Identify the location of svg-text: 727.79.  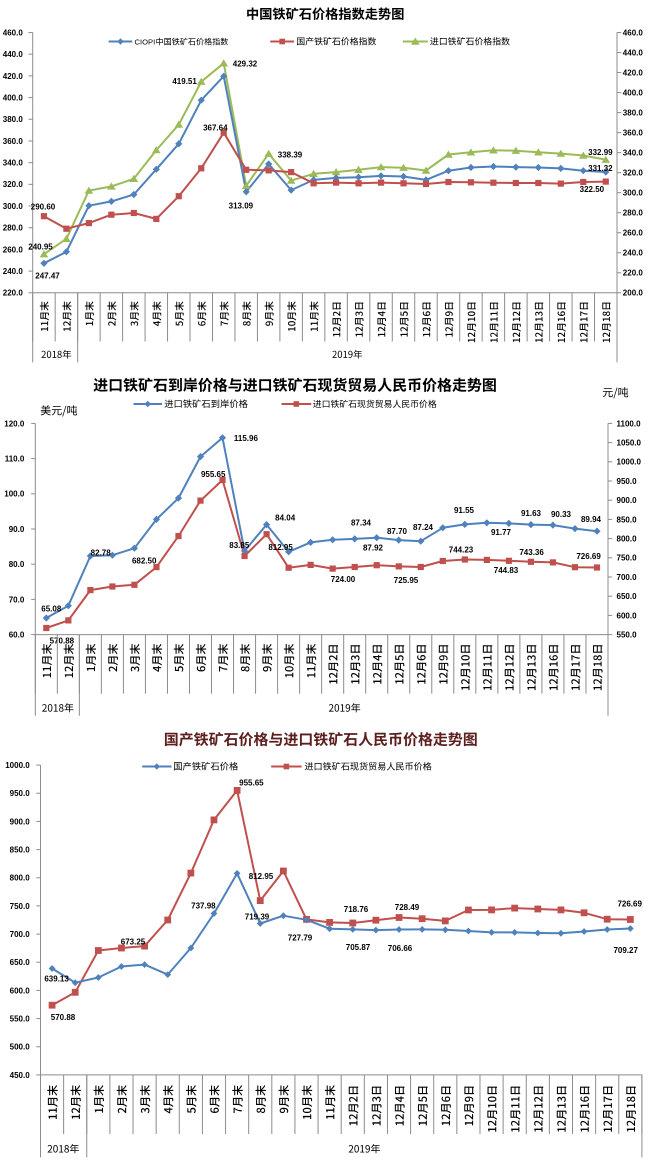
(300, 937).